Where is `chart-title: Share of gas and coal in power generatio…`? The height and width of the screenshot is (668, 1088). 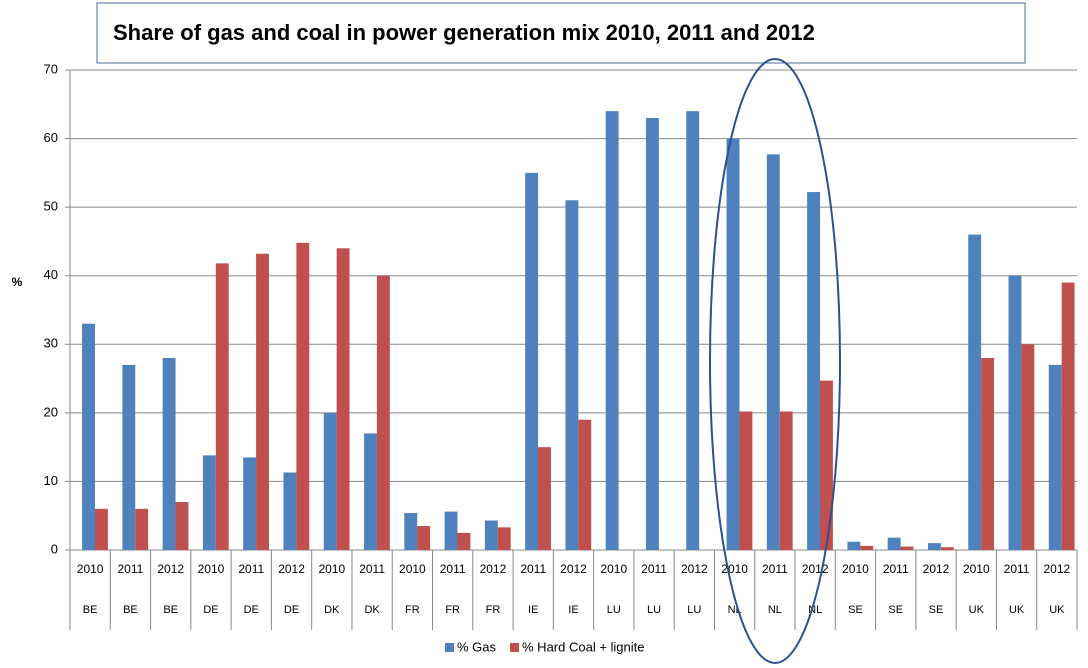 chart-title: Share of gas and coal in power generatio… is located at coordinates (464, 32).